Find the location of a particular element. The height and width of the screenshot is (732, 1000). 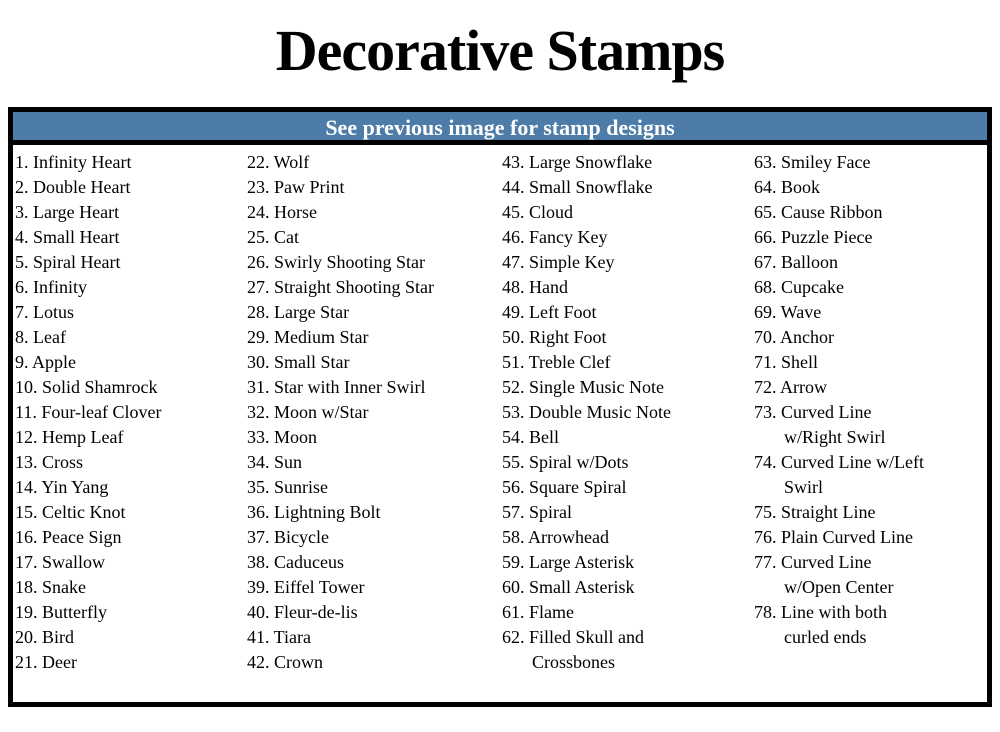

list-item: 16. Peace Sign is located at coordinates (68, 537).